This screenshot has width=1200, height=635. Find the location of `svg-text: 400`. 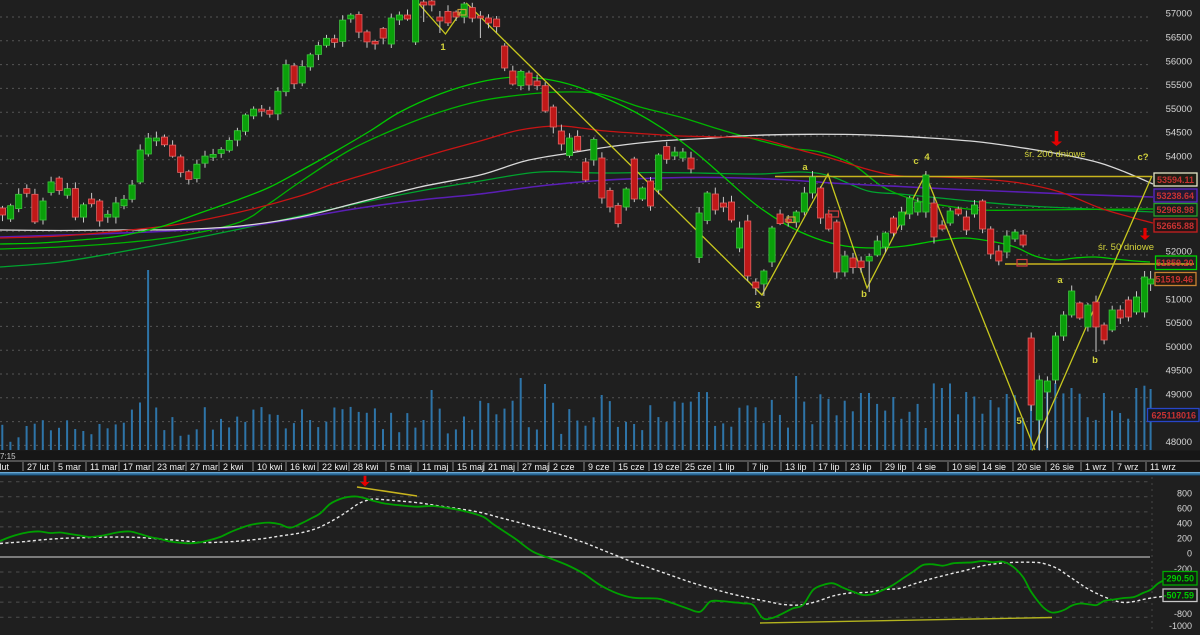

svg-text: 400 is located at coordinates (1184, 524).